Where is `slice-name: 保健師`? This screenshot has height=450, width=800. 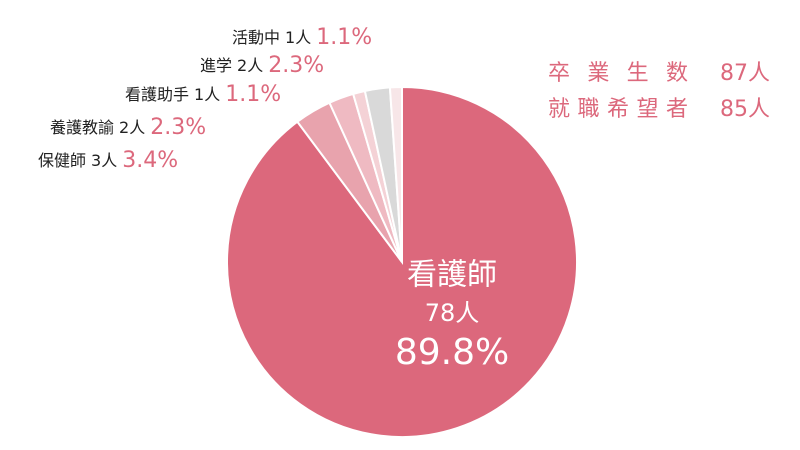
slice-name: 保健師 is located at coordinates (62, 160).